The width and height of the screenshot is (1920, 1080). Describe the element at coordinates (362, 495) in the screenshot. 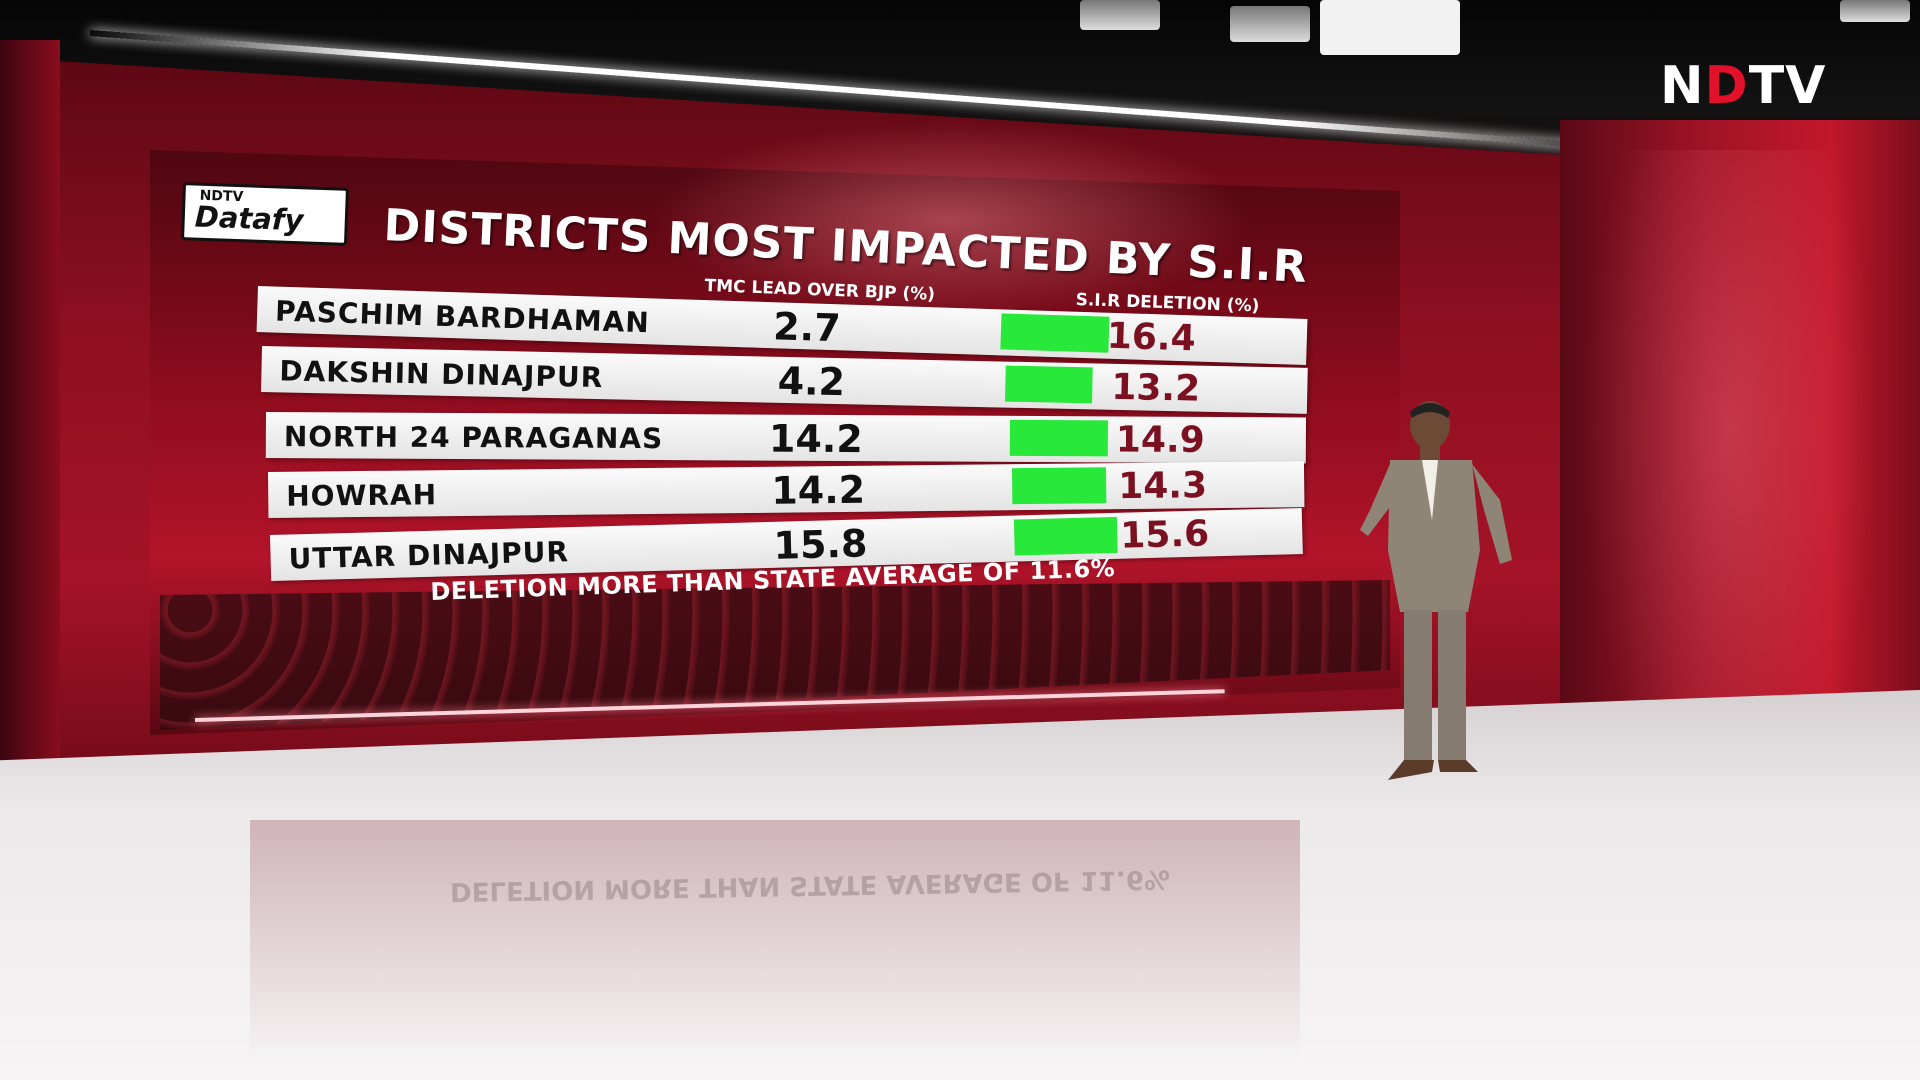

I see `district-name: HOWRAH` at that location.